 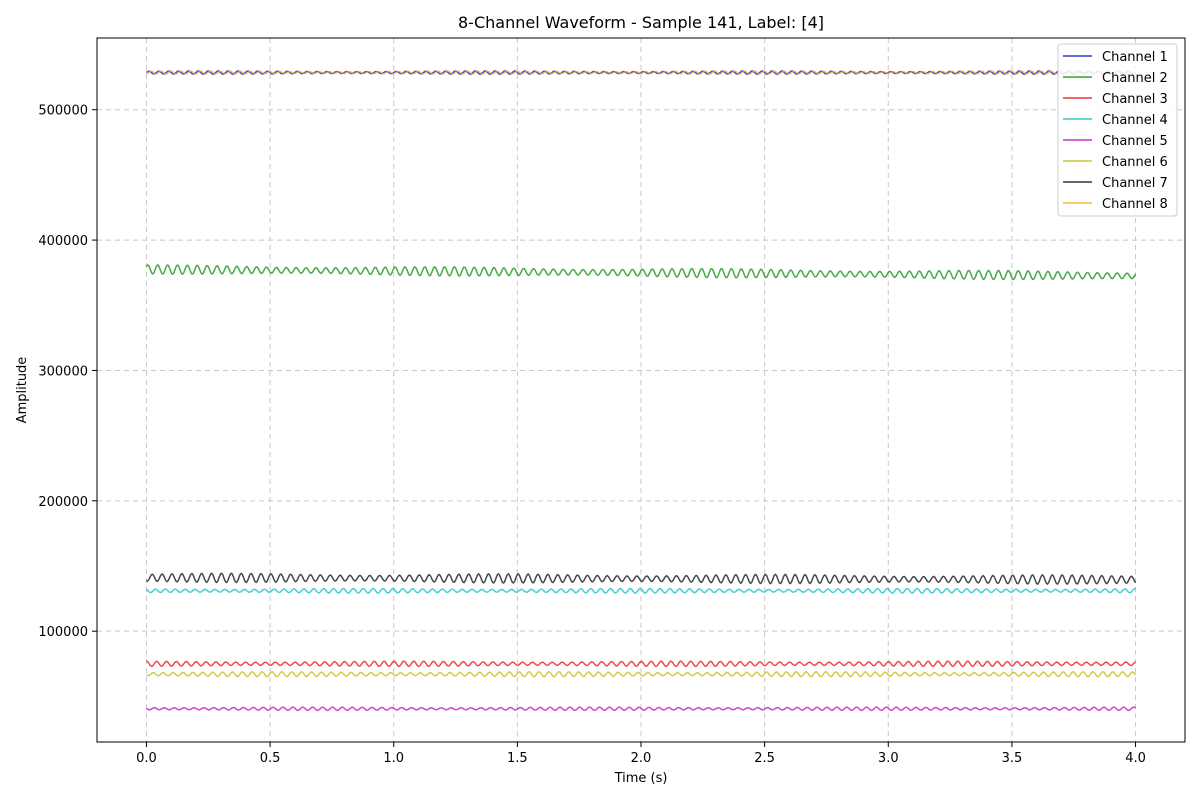 What do you see at coordinates (1135, 162) in the screenshot?
I see `legend-label-channel-6: Channel 6` at bounding box center [1135, 162].